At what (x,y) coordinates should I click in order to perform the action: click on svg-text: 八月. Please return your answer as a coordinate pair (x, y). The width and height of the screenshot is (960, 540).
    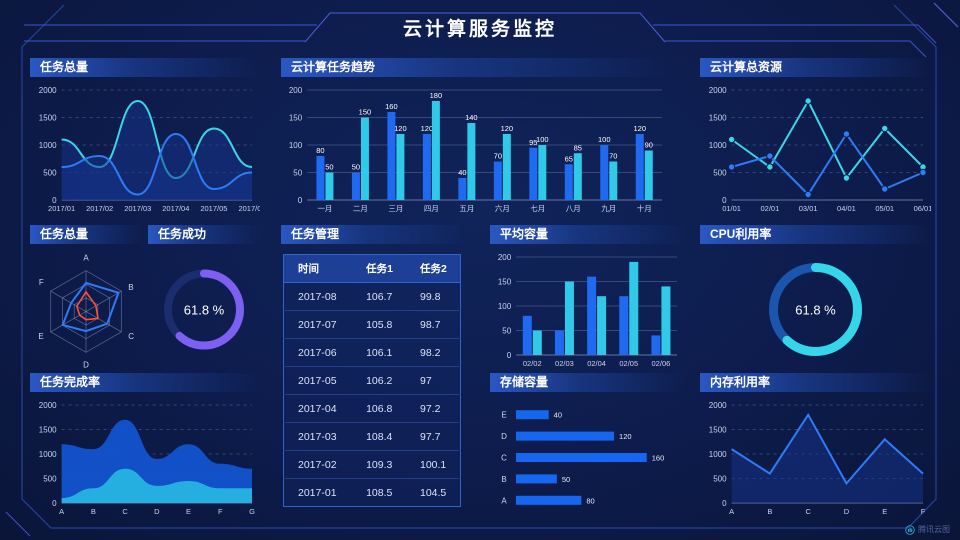
    Looking at the image, I should click on (573, 208).